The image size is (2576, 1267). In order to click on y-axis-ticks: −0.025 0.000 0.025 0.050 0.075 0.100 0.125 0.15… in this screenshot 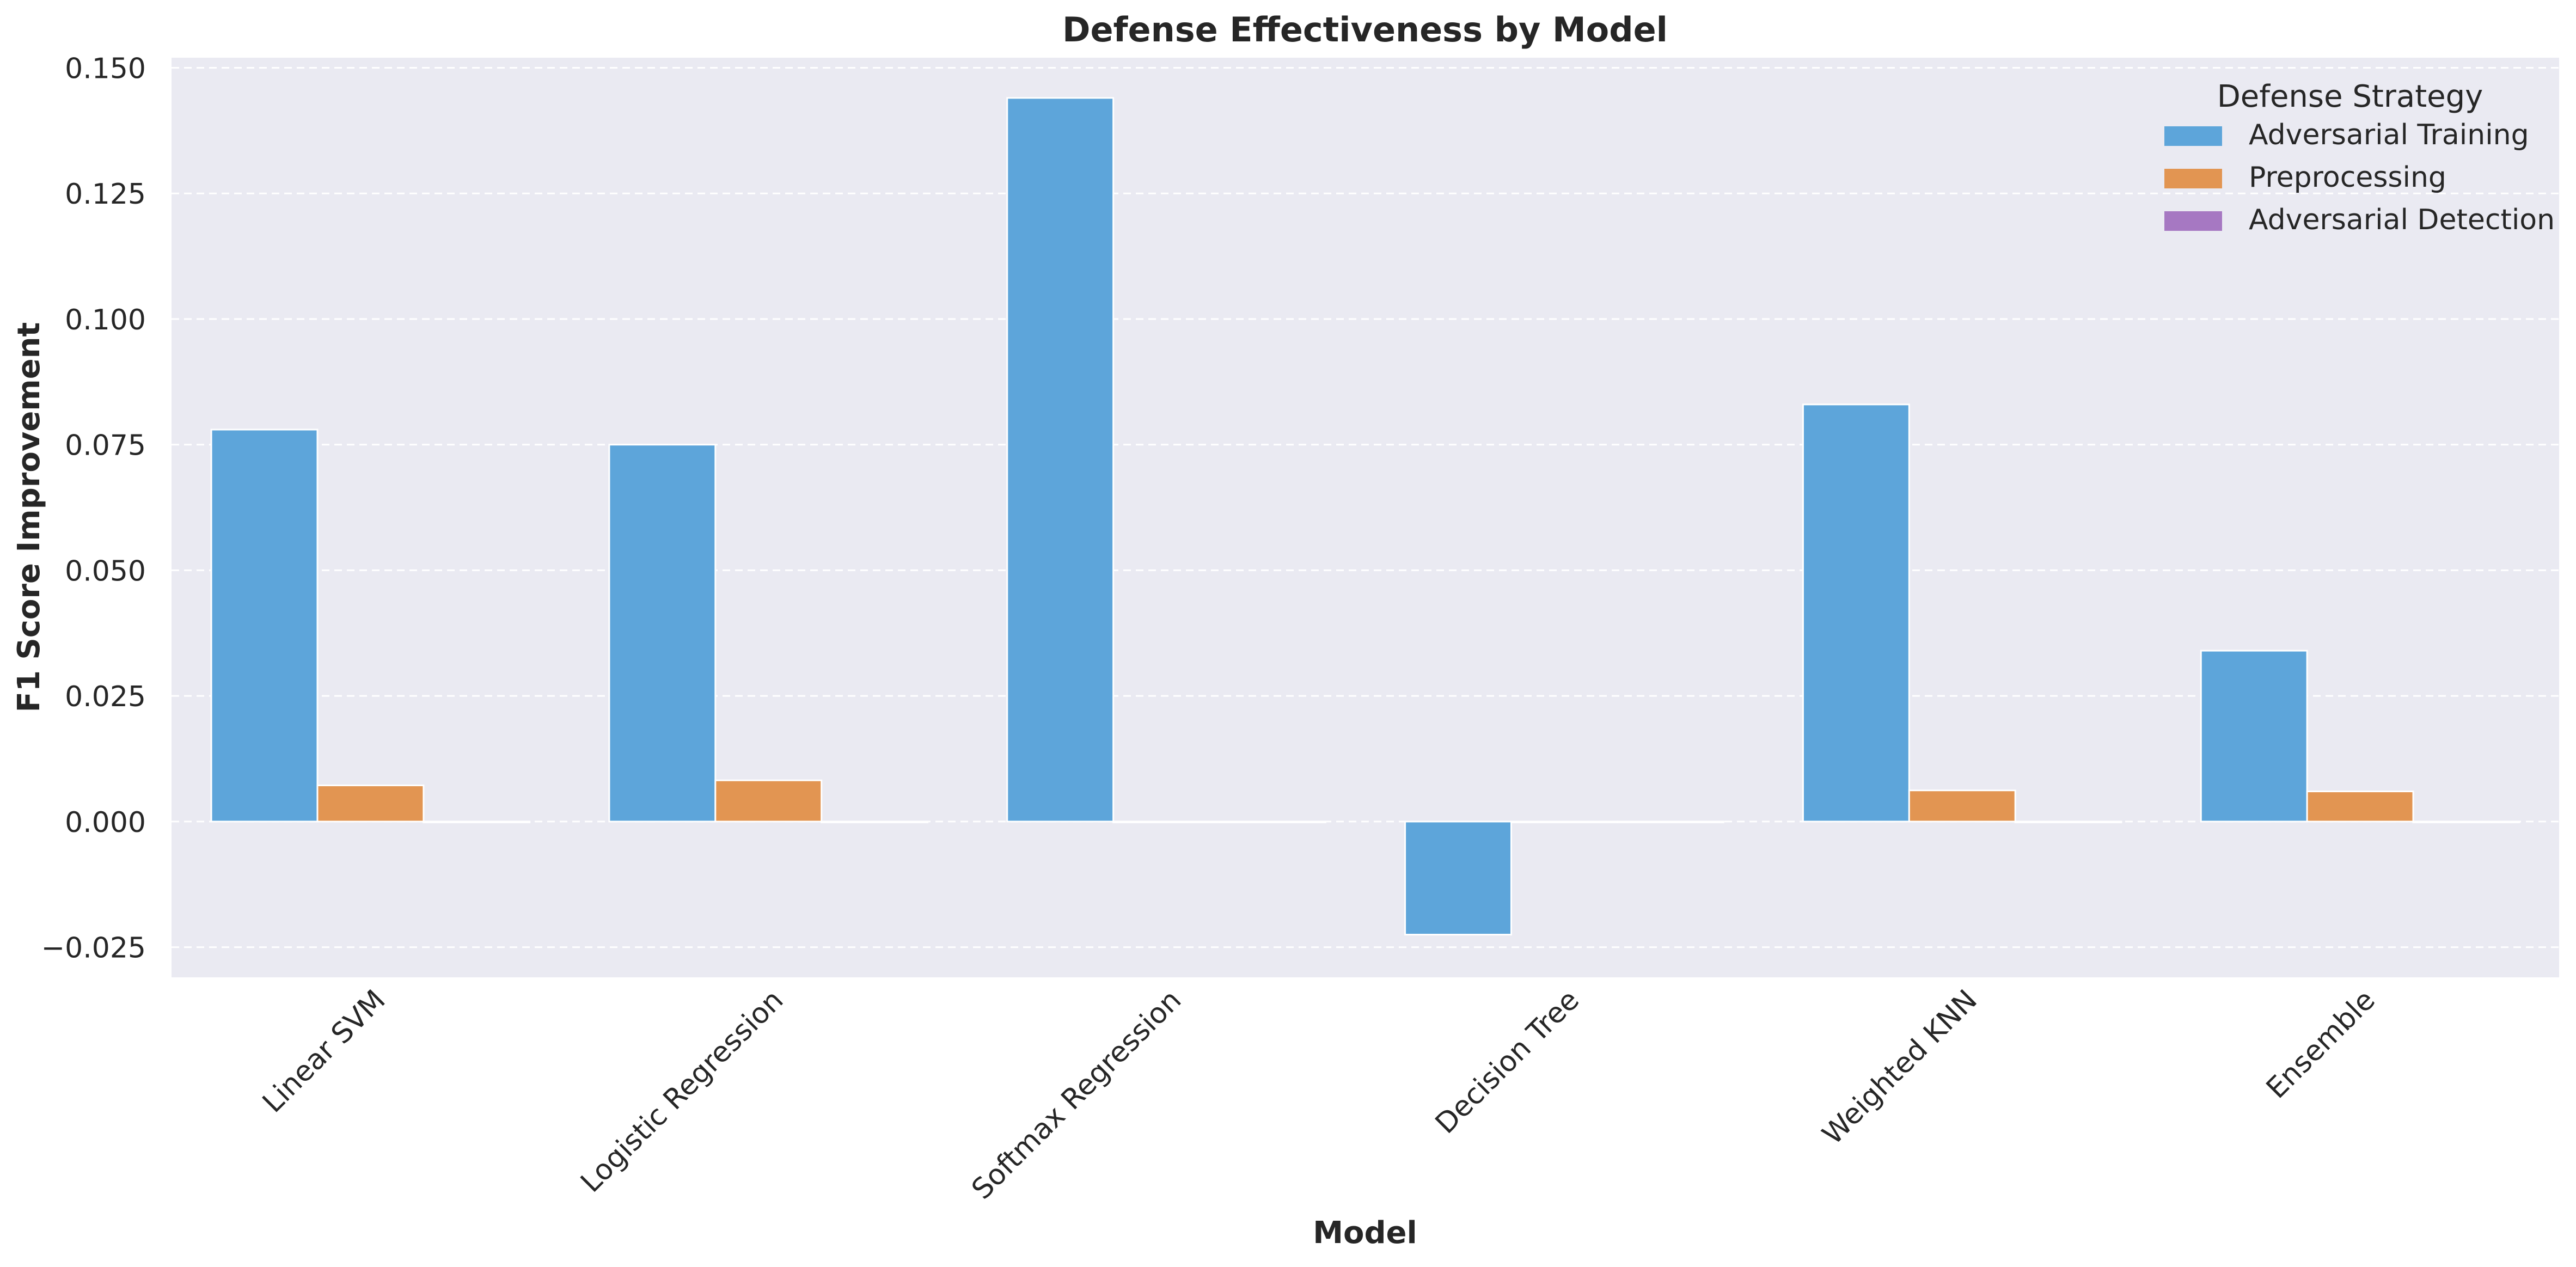, I will do `click(93, 508)`.